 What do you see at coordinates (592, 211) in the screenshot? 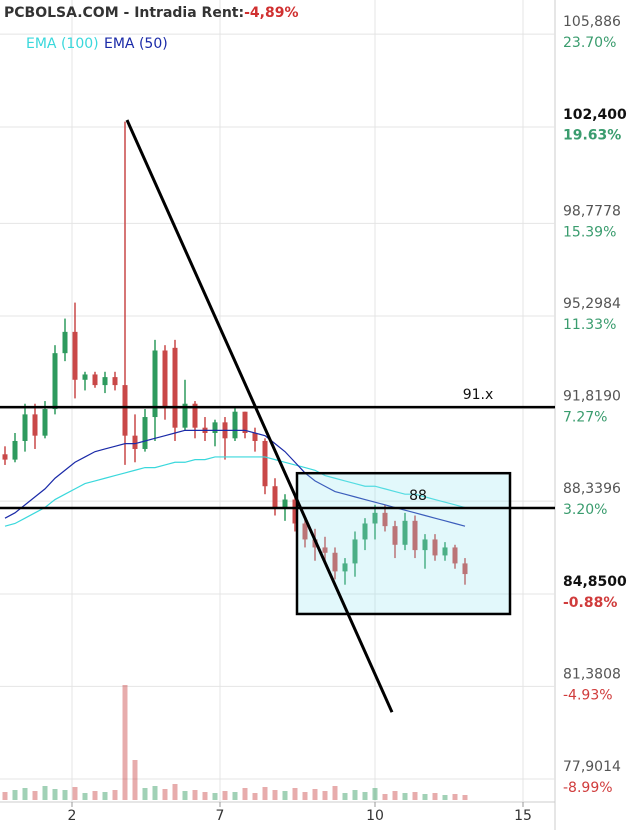
I see `y-tick-label: 98,7778` at bounding box center [592, 211].